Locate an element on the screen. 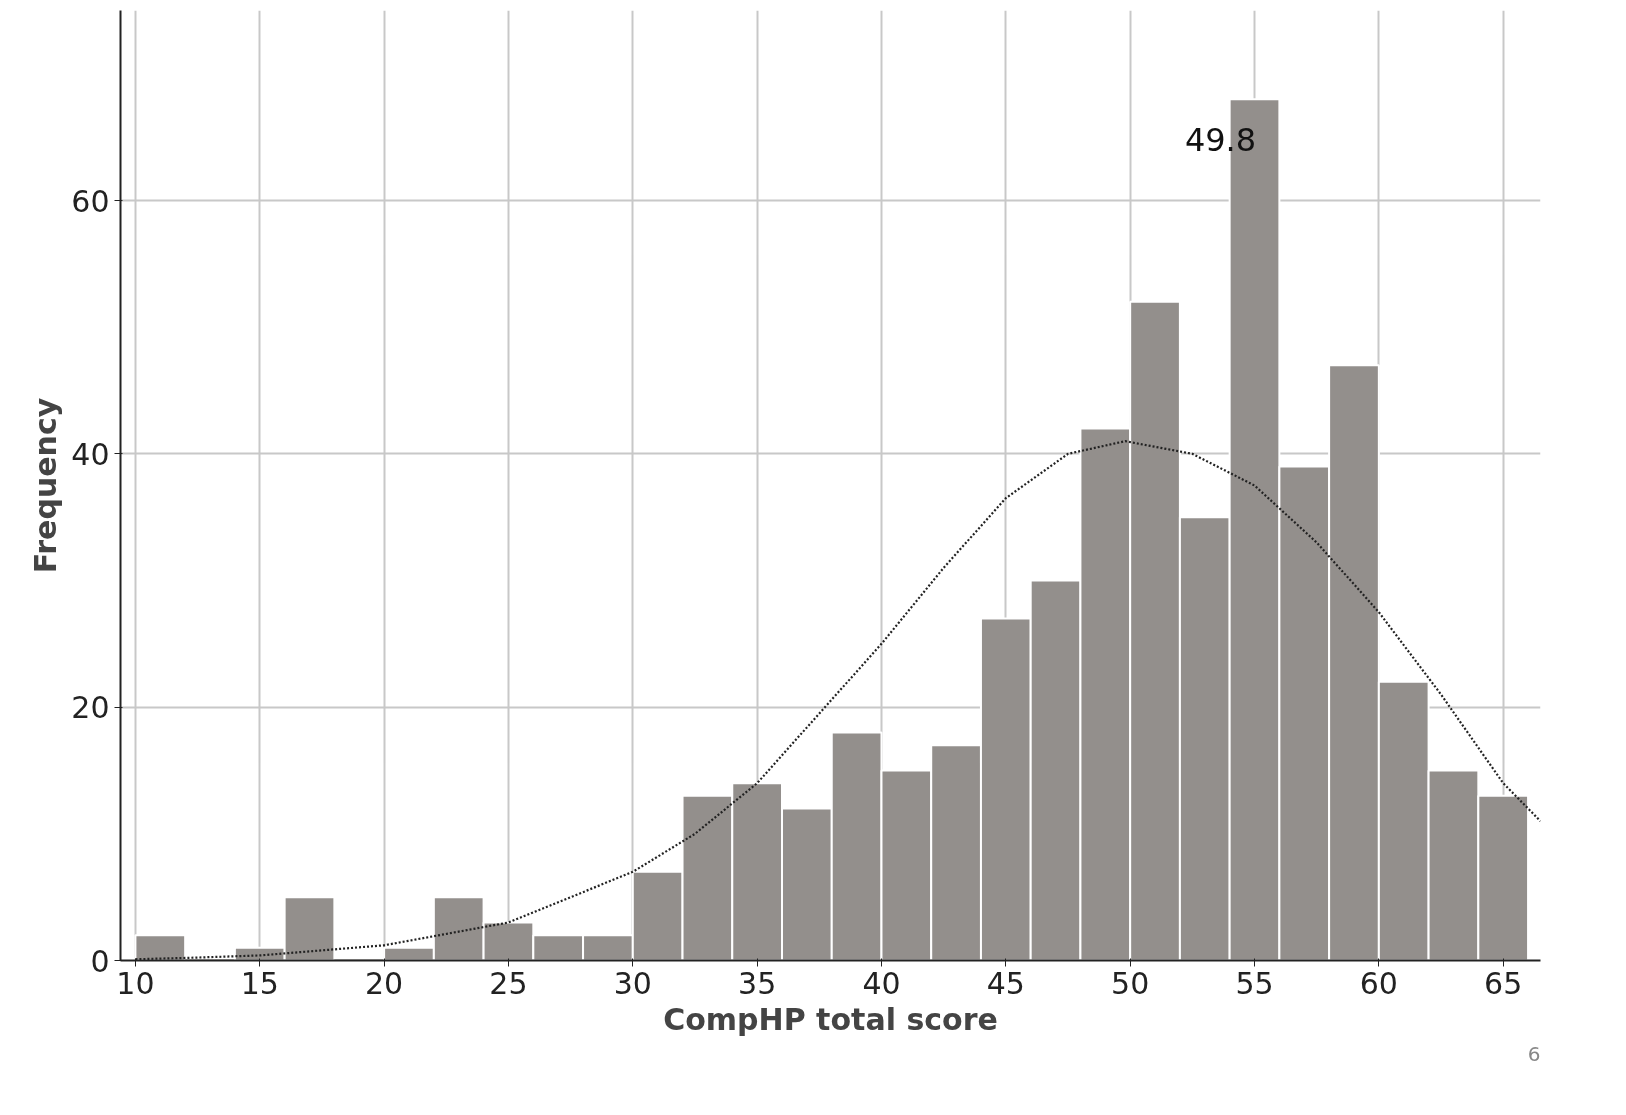  x-tick-label: 40 is located at coordinates (881, 983).